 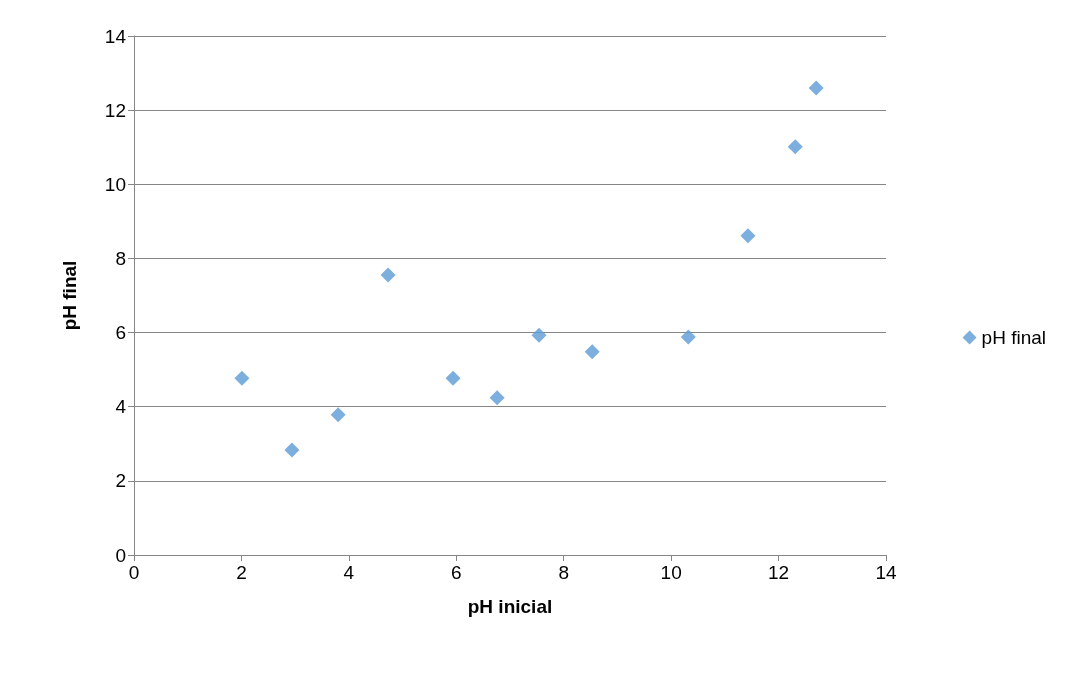 What do you see at coordinates (120, 333) in the screenshot?
I see `y-tick-label: 6` at bounding box center [120, 333].